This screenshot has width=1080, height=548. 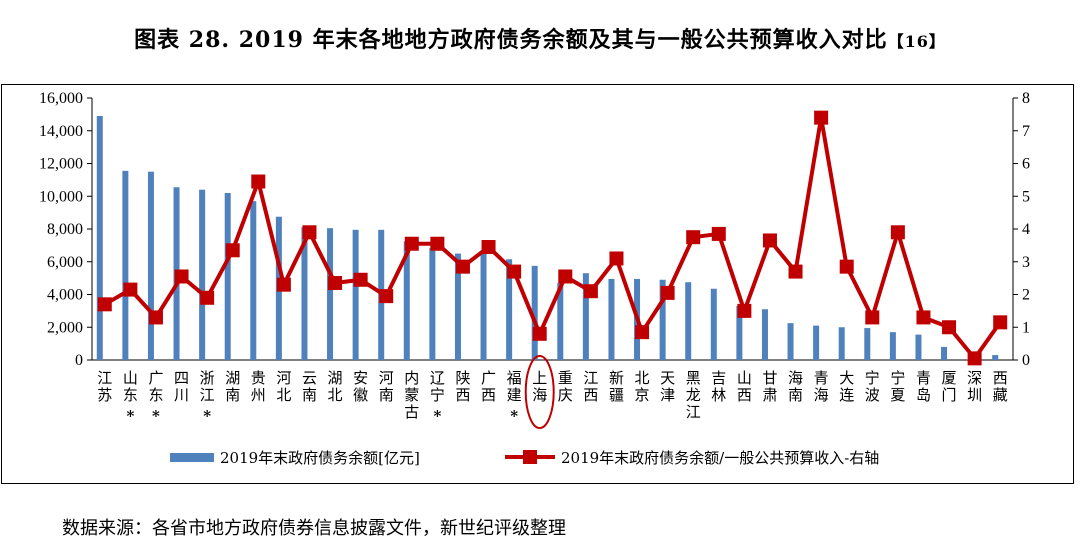 What do you see at coordinates (61, 196) in the screenshot?
I see `y-left-tick-label: 10,000` at bounding box center [61, 196].